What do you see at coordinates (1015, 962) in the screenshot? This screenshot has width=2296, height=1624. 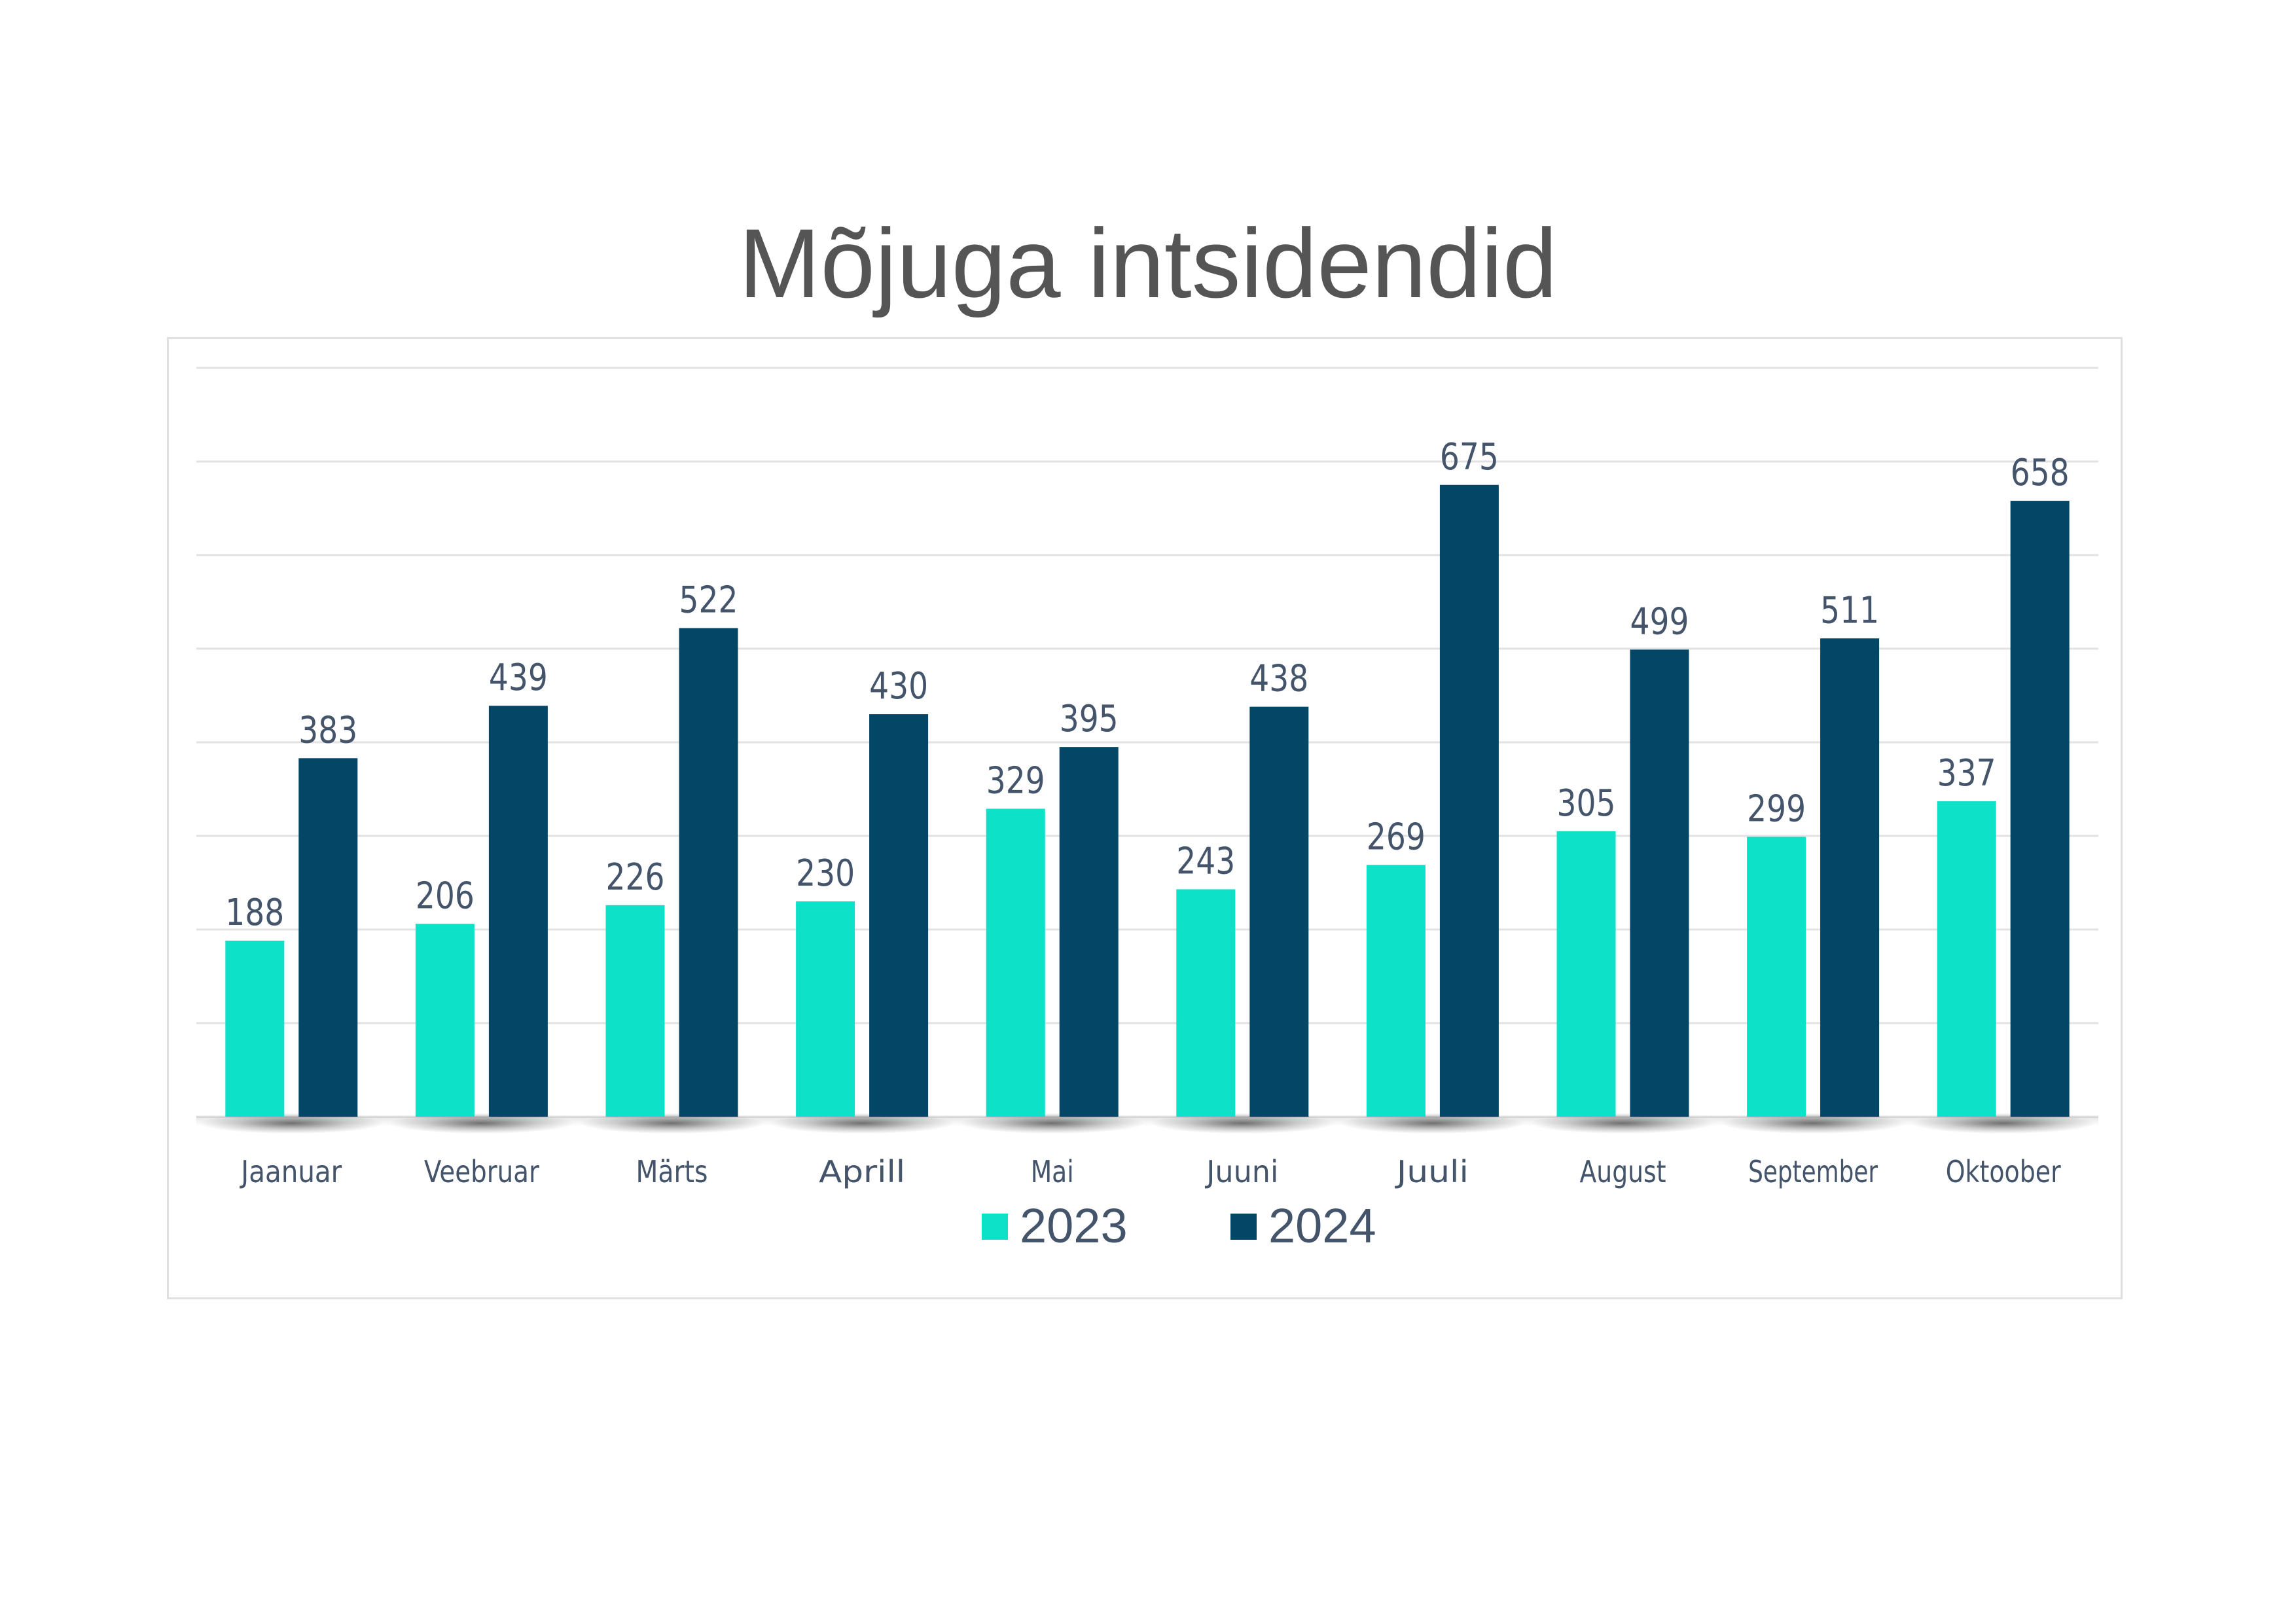 I see `bar-2023-mai` at bounding box center [1015, 962].